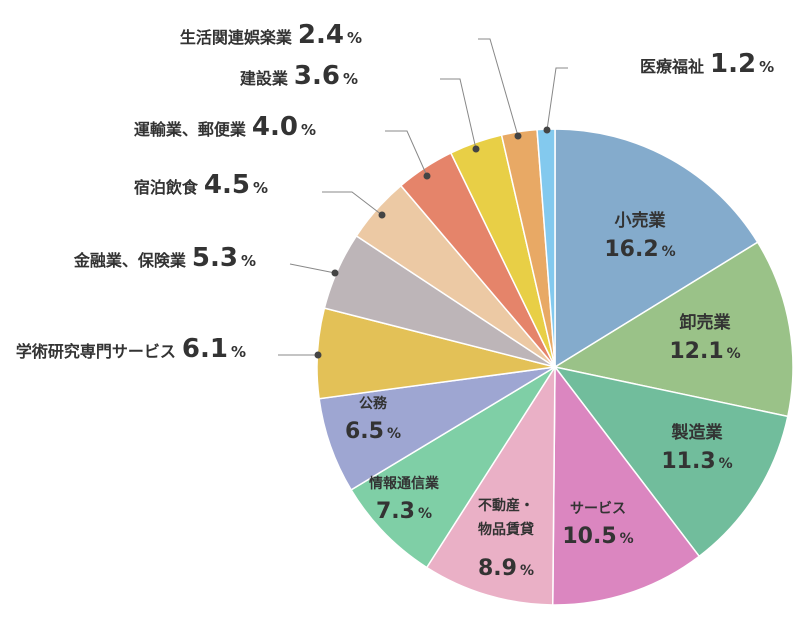  I want to click on slice-10-leader-dot, so click(382, 215).